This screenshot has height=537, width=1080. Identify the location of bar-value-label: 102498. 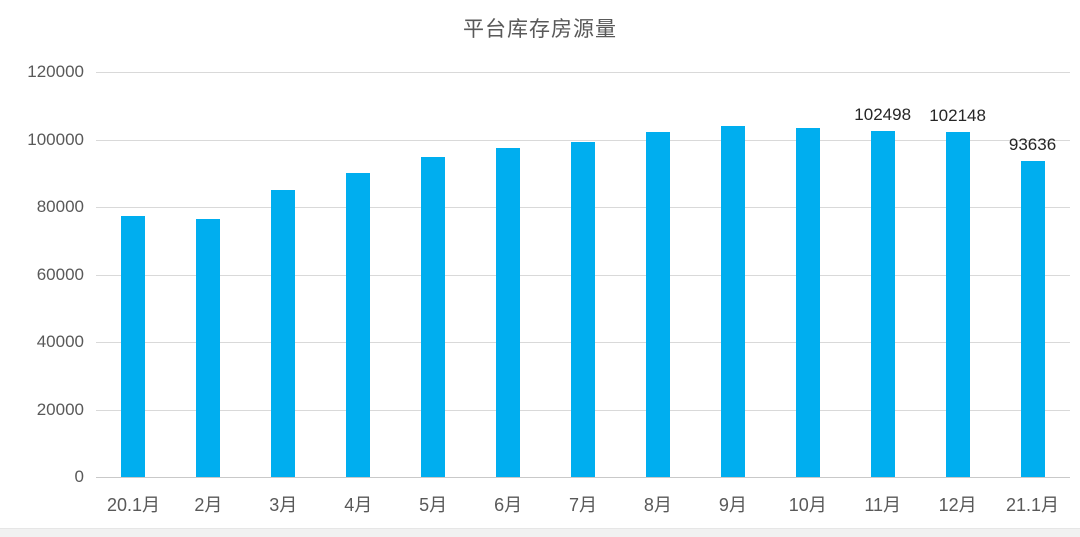
(883, 115).